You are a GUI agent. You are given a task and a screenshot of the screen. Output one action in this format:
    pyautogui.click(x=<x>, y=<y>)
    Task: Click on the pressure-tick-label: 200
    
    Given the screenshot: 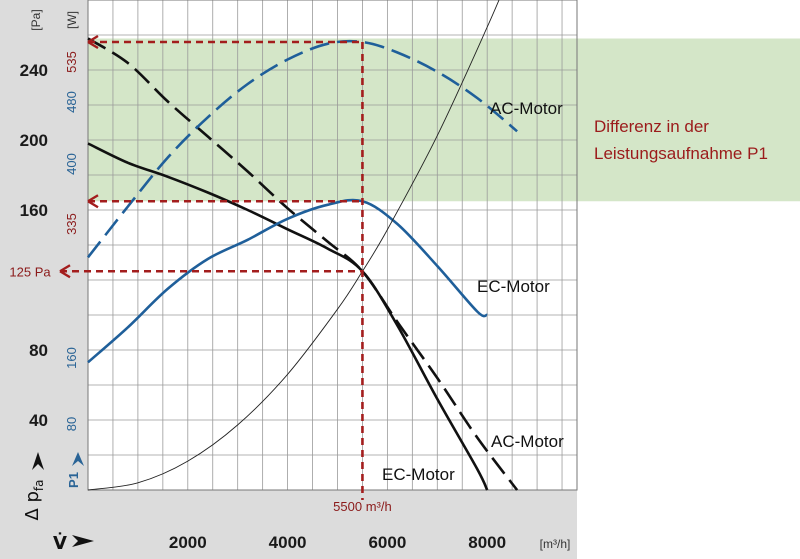 What is the action you would take?
    pyautogui.click(x=34, y=140)
    